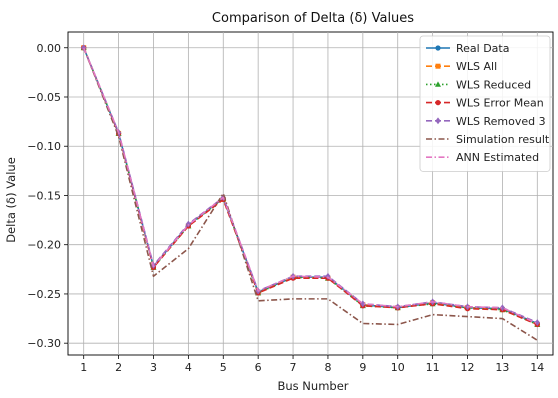 The image size is (558, 398). Describe the element at coordinates (153, 367) in the screenshot. I see `x-tick-label: 3` at that location.